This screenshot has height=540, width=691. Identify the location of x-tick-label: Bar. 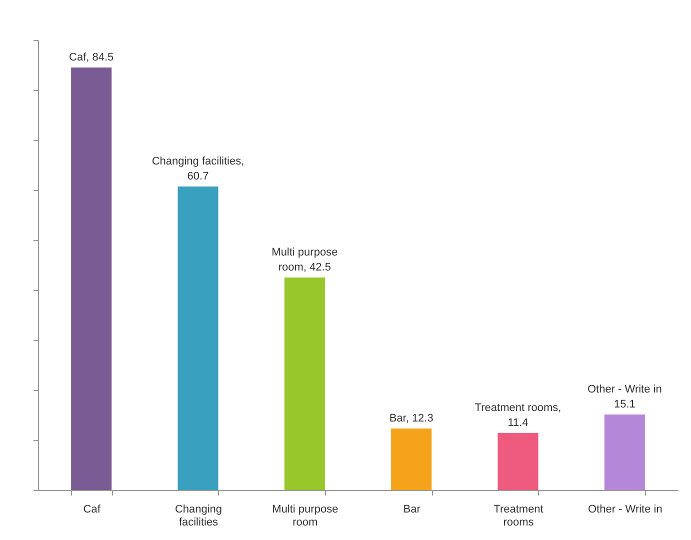
(412, 510).